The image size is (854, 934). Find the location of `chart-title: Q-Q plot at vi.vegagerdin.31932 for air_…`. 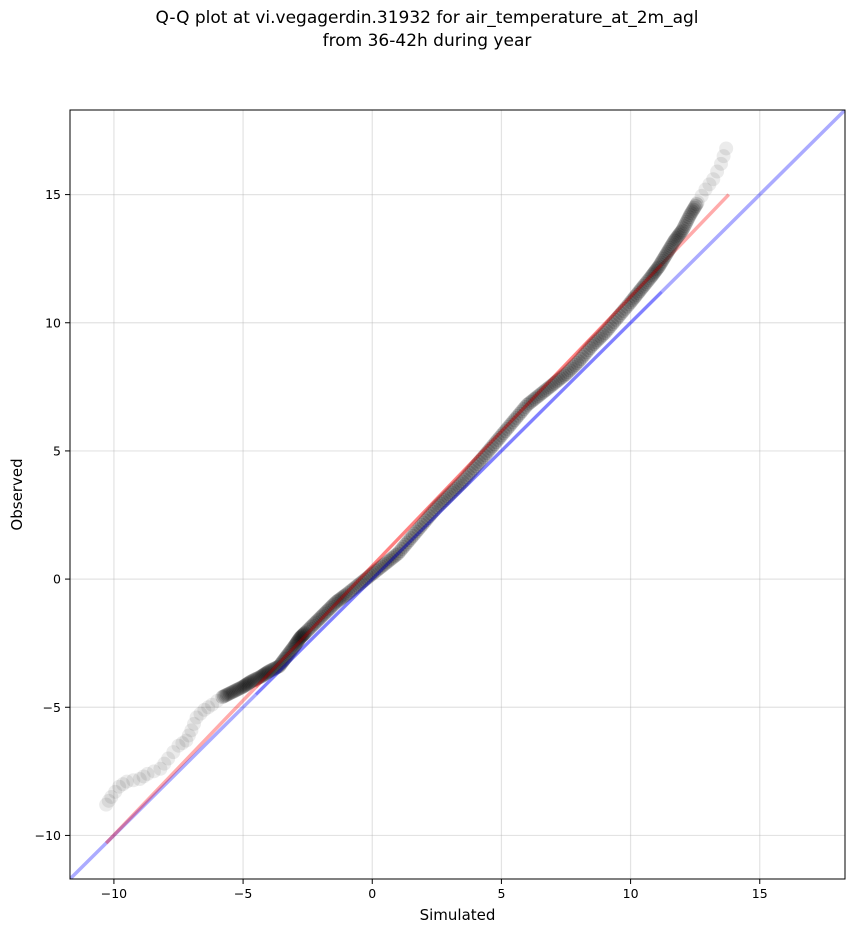

chart-title: Q-Q plot at vi.vegagerdin.31932 for air_… is located at coordinates (427, 18).